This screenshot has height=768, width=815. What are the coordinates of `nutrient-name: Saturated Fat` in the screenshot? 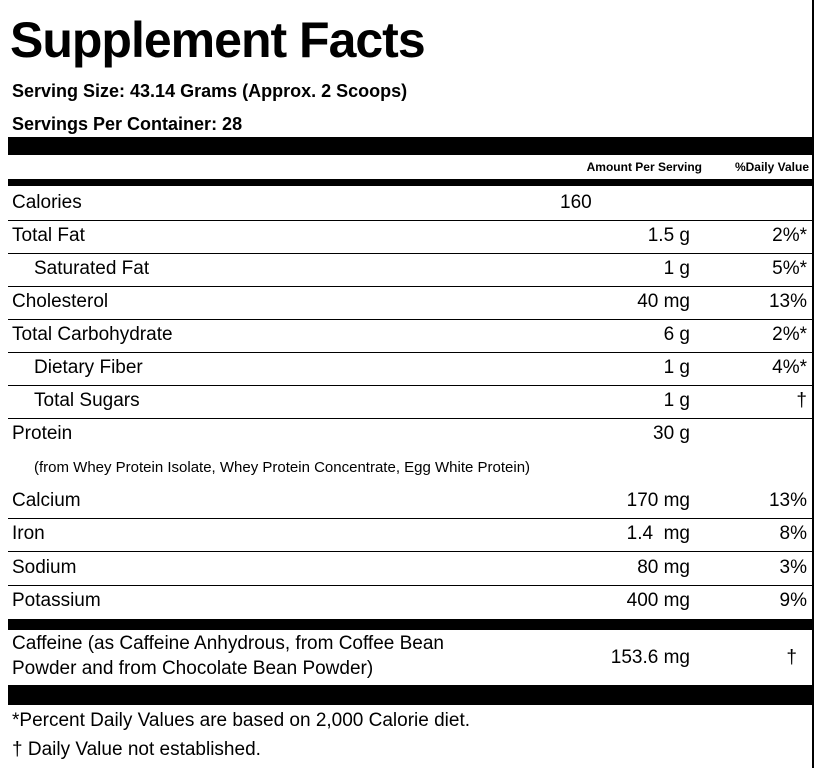 It's located at (92, 268).